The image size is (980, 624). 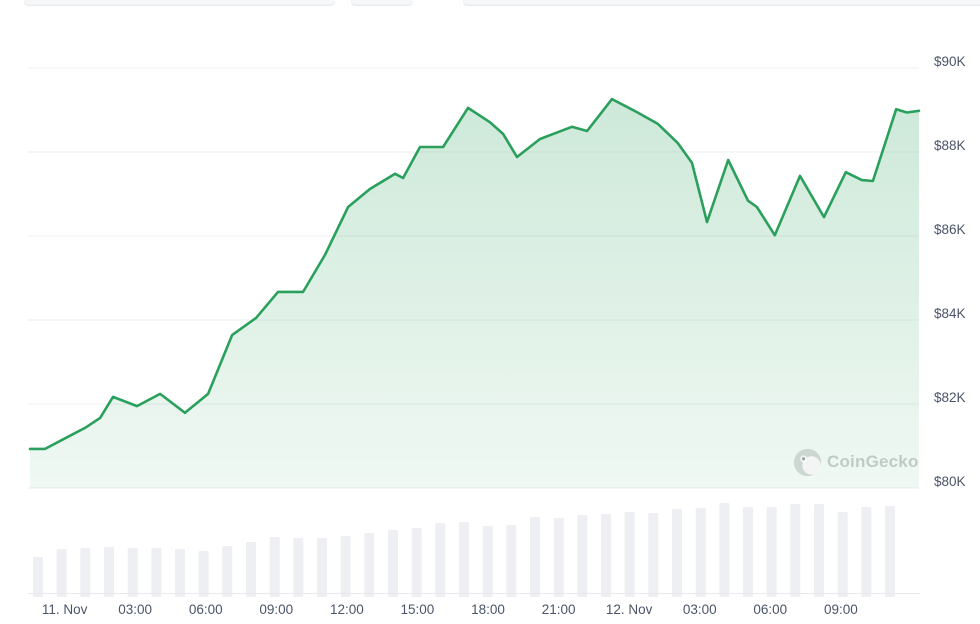 What do you see at coordinates (346, 609) in the screenshot?
I see `x-axis-label: 12:00` at bounding box center [346, 609].